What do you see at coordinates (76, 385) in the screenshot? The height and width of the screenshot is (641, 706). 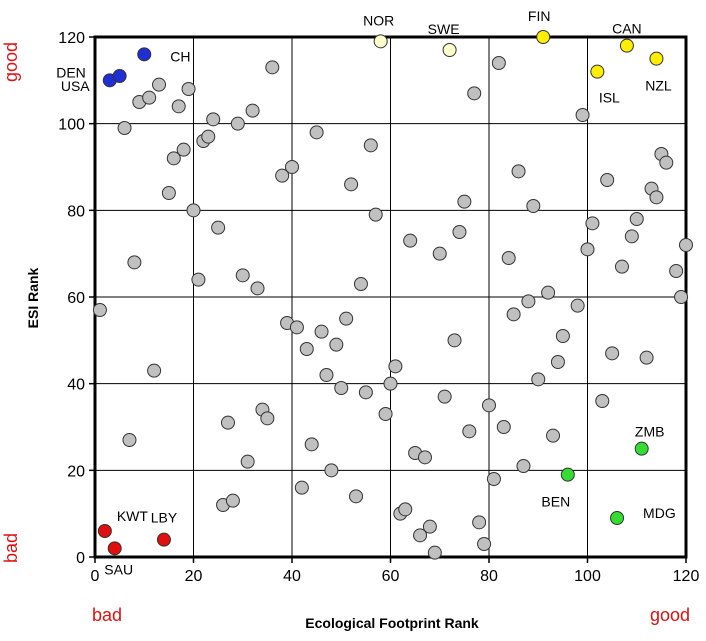 I see `y-tick-label: 40` at bounding box center [76, 385].